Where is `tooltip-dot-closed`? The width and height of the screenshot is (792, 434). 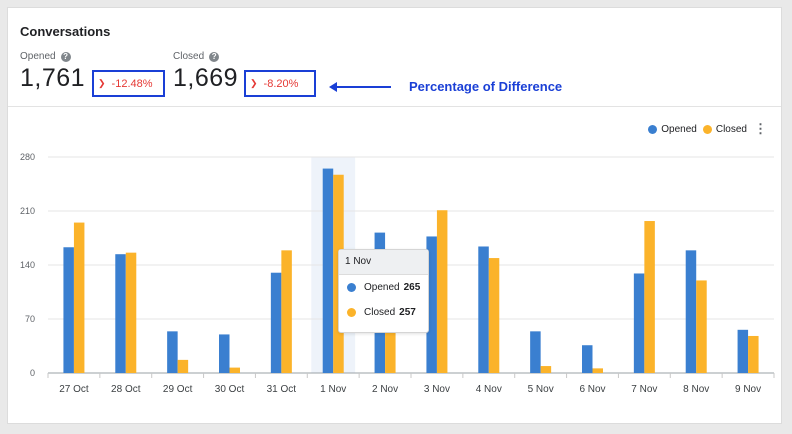 tooltip-dot-closed is located at coordinates (351, 312).